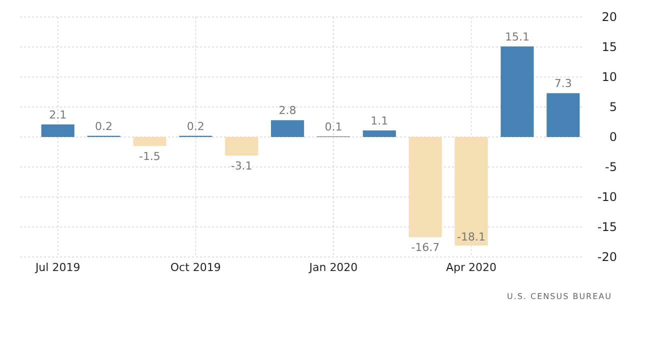  I want to click on y-tick-label: -15, so click(607, 227).